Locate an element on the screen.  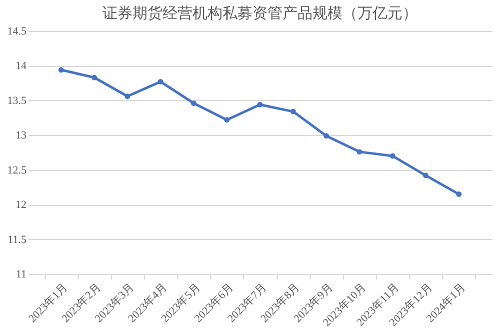
y-tick-label: 11 is located at coordinates (21, 274).